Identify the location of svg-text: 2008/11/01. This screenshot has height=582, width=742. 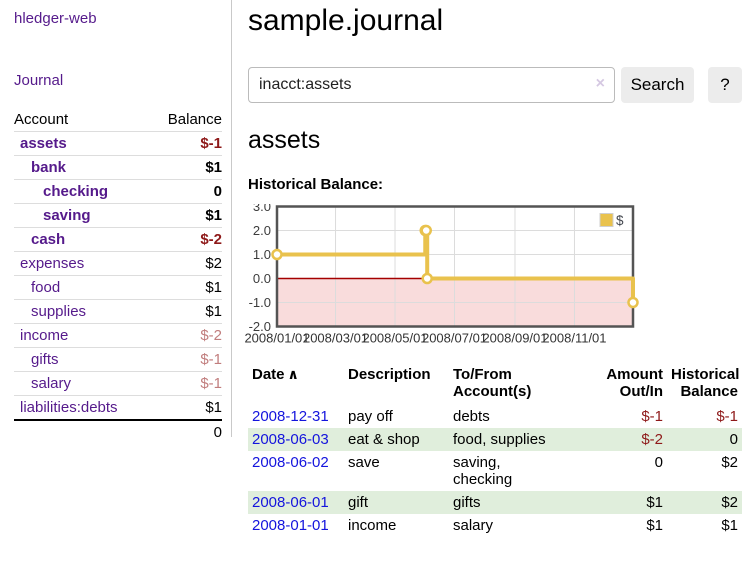
(574, 338).